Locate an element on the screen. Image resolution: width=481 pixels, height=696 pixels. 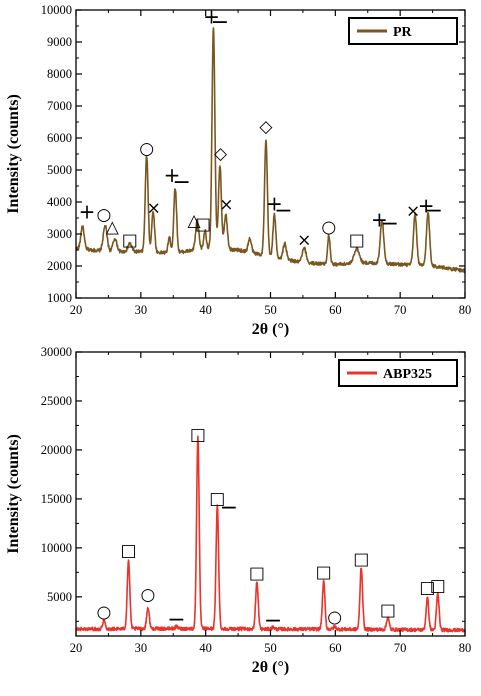
legend: ABP325 is located at coordinates (398, 373).